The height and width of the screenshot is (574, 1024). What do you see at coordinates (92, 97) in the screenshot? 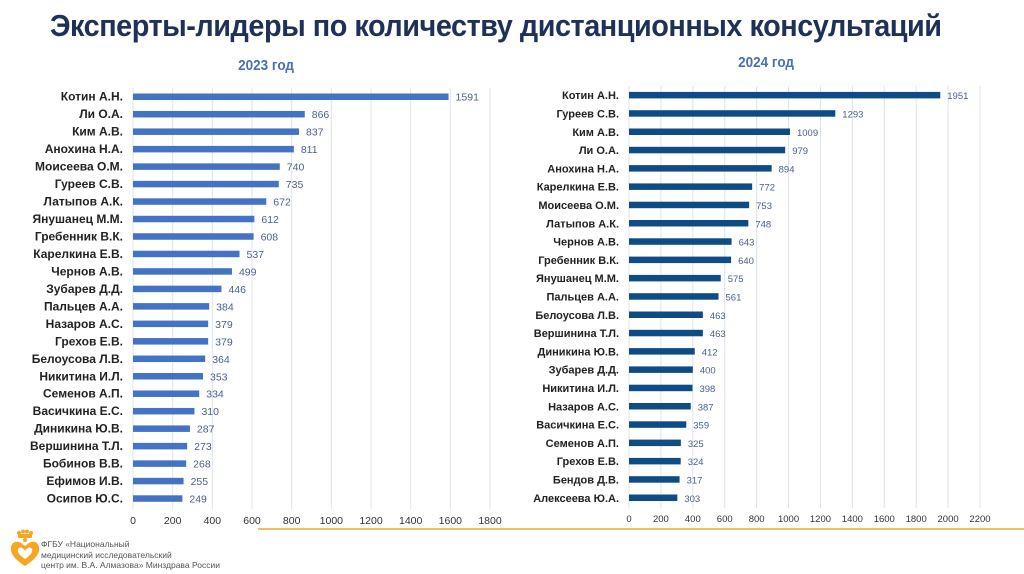
I see `chart-2023-category-label: Котин А.Н.` at bounding box center [92, 97].